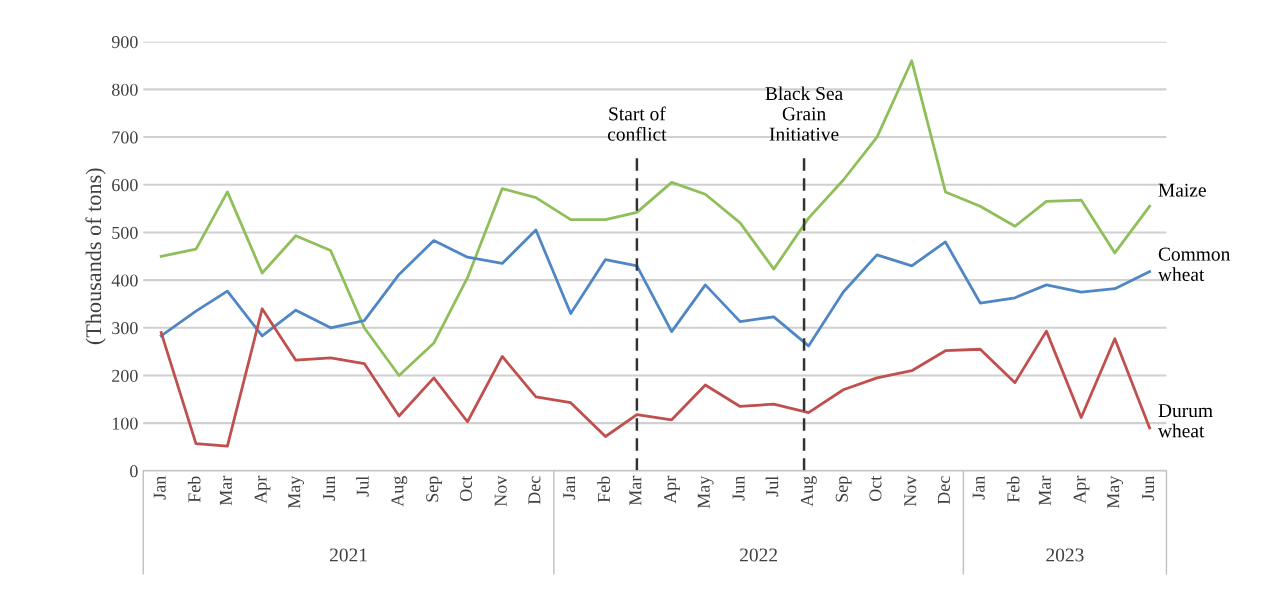 This screenshot has height=596, width=1279. What do you see at coordinates (124, 89) in the screenshot?
I see `y-tick-label: 800` at bounding box center [124, 89].